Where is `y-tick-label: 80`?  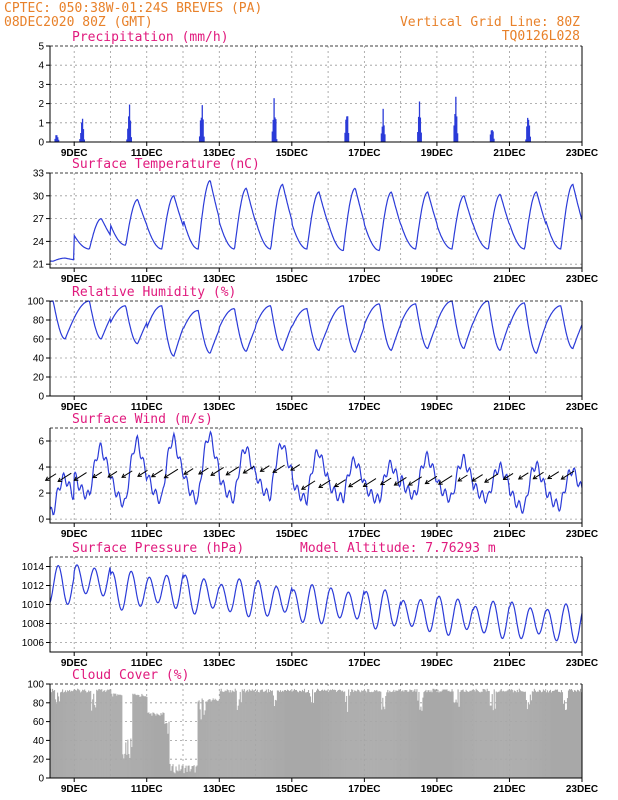 y-tick-label: 80 is located at coordinates (39, 703).